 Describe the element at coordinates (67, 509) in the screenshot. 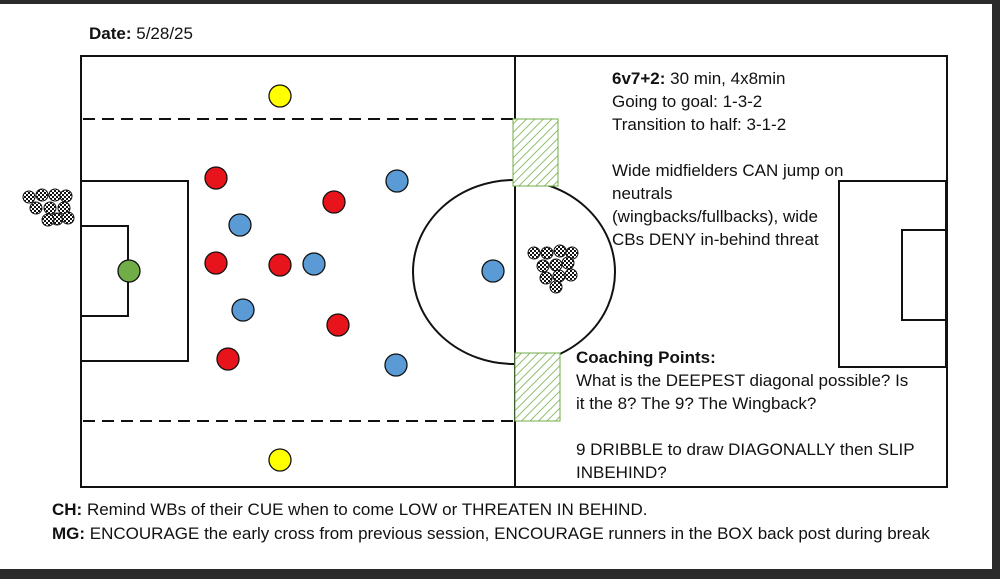

I see `note-label: CH:` at that location.